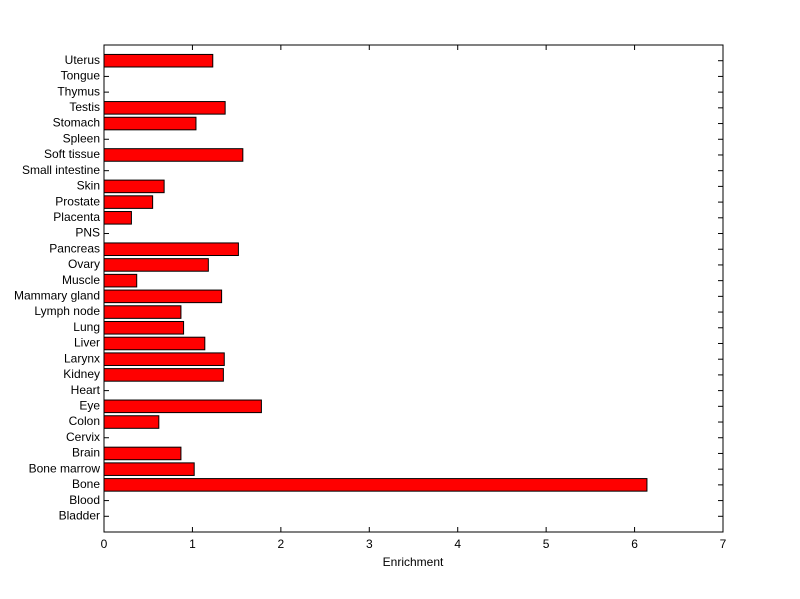  What do you see at coordinates (76, 123) in the screenshot?
I see `y-tick-label: Stomach` at bounding box center [76, 123].